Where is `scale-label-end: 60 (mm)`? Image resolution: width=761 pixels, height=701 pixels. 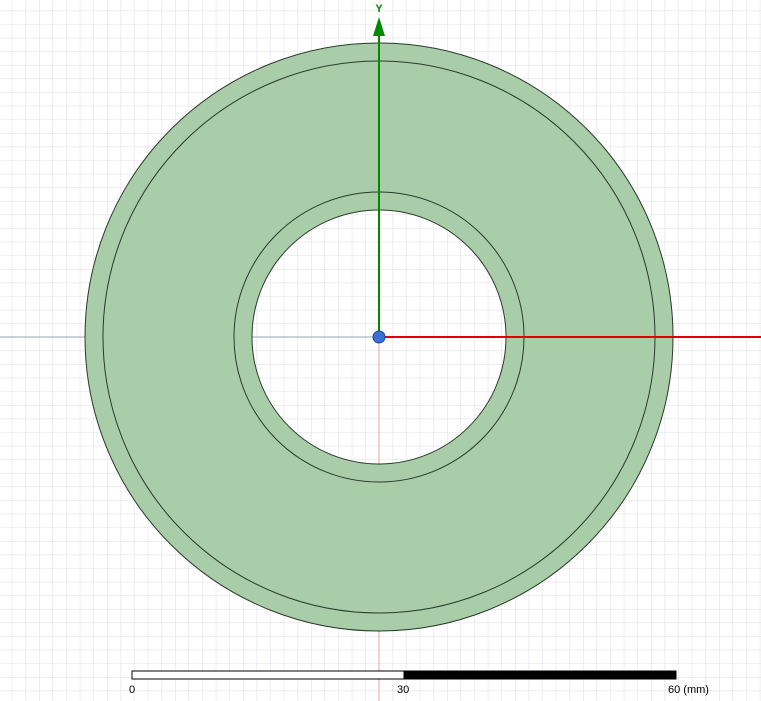 scale-label-end: 60 (mm) is located at coordinates (688, 690).